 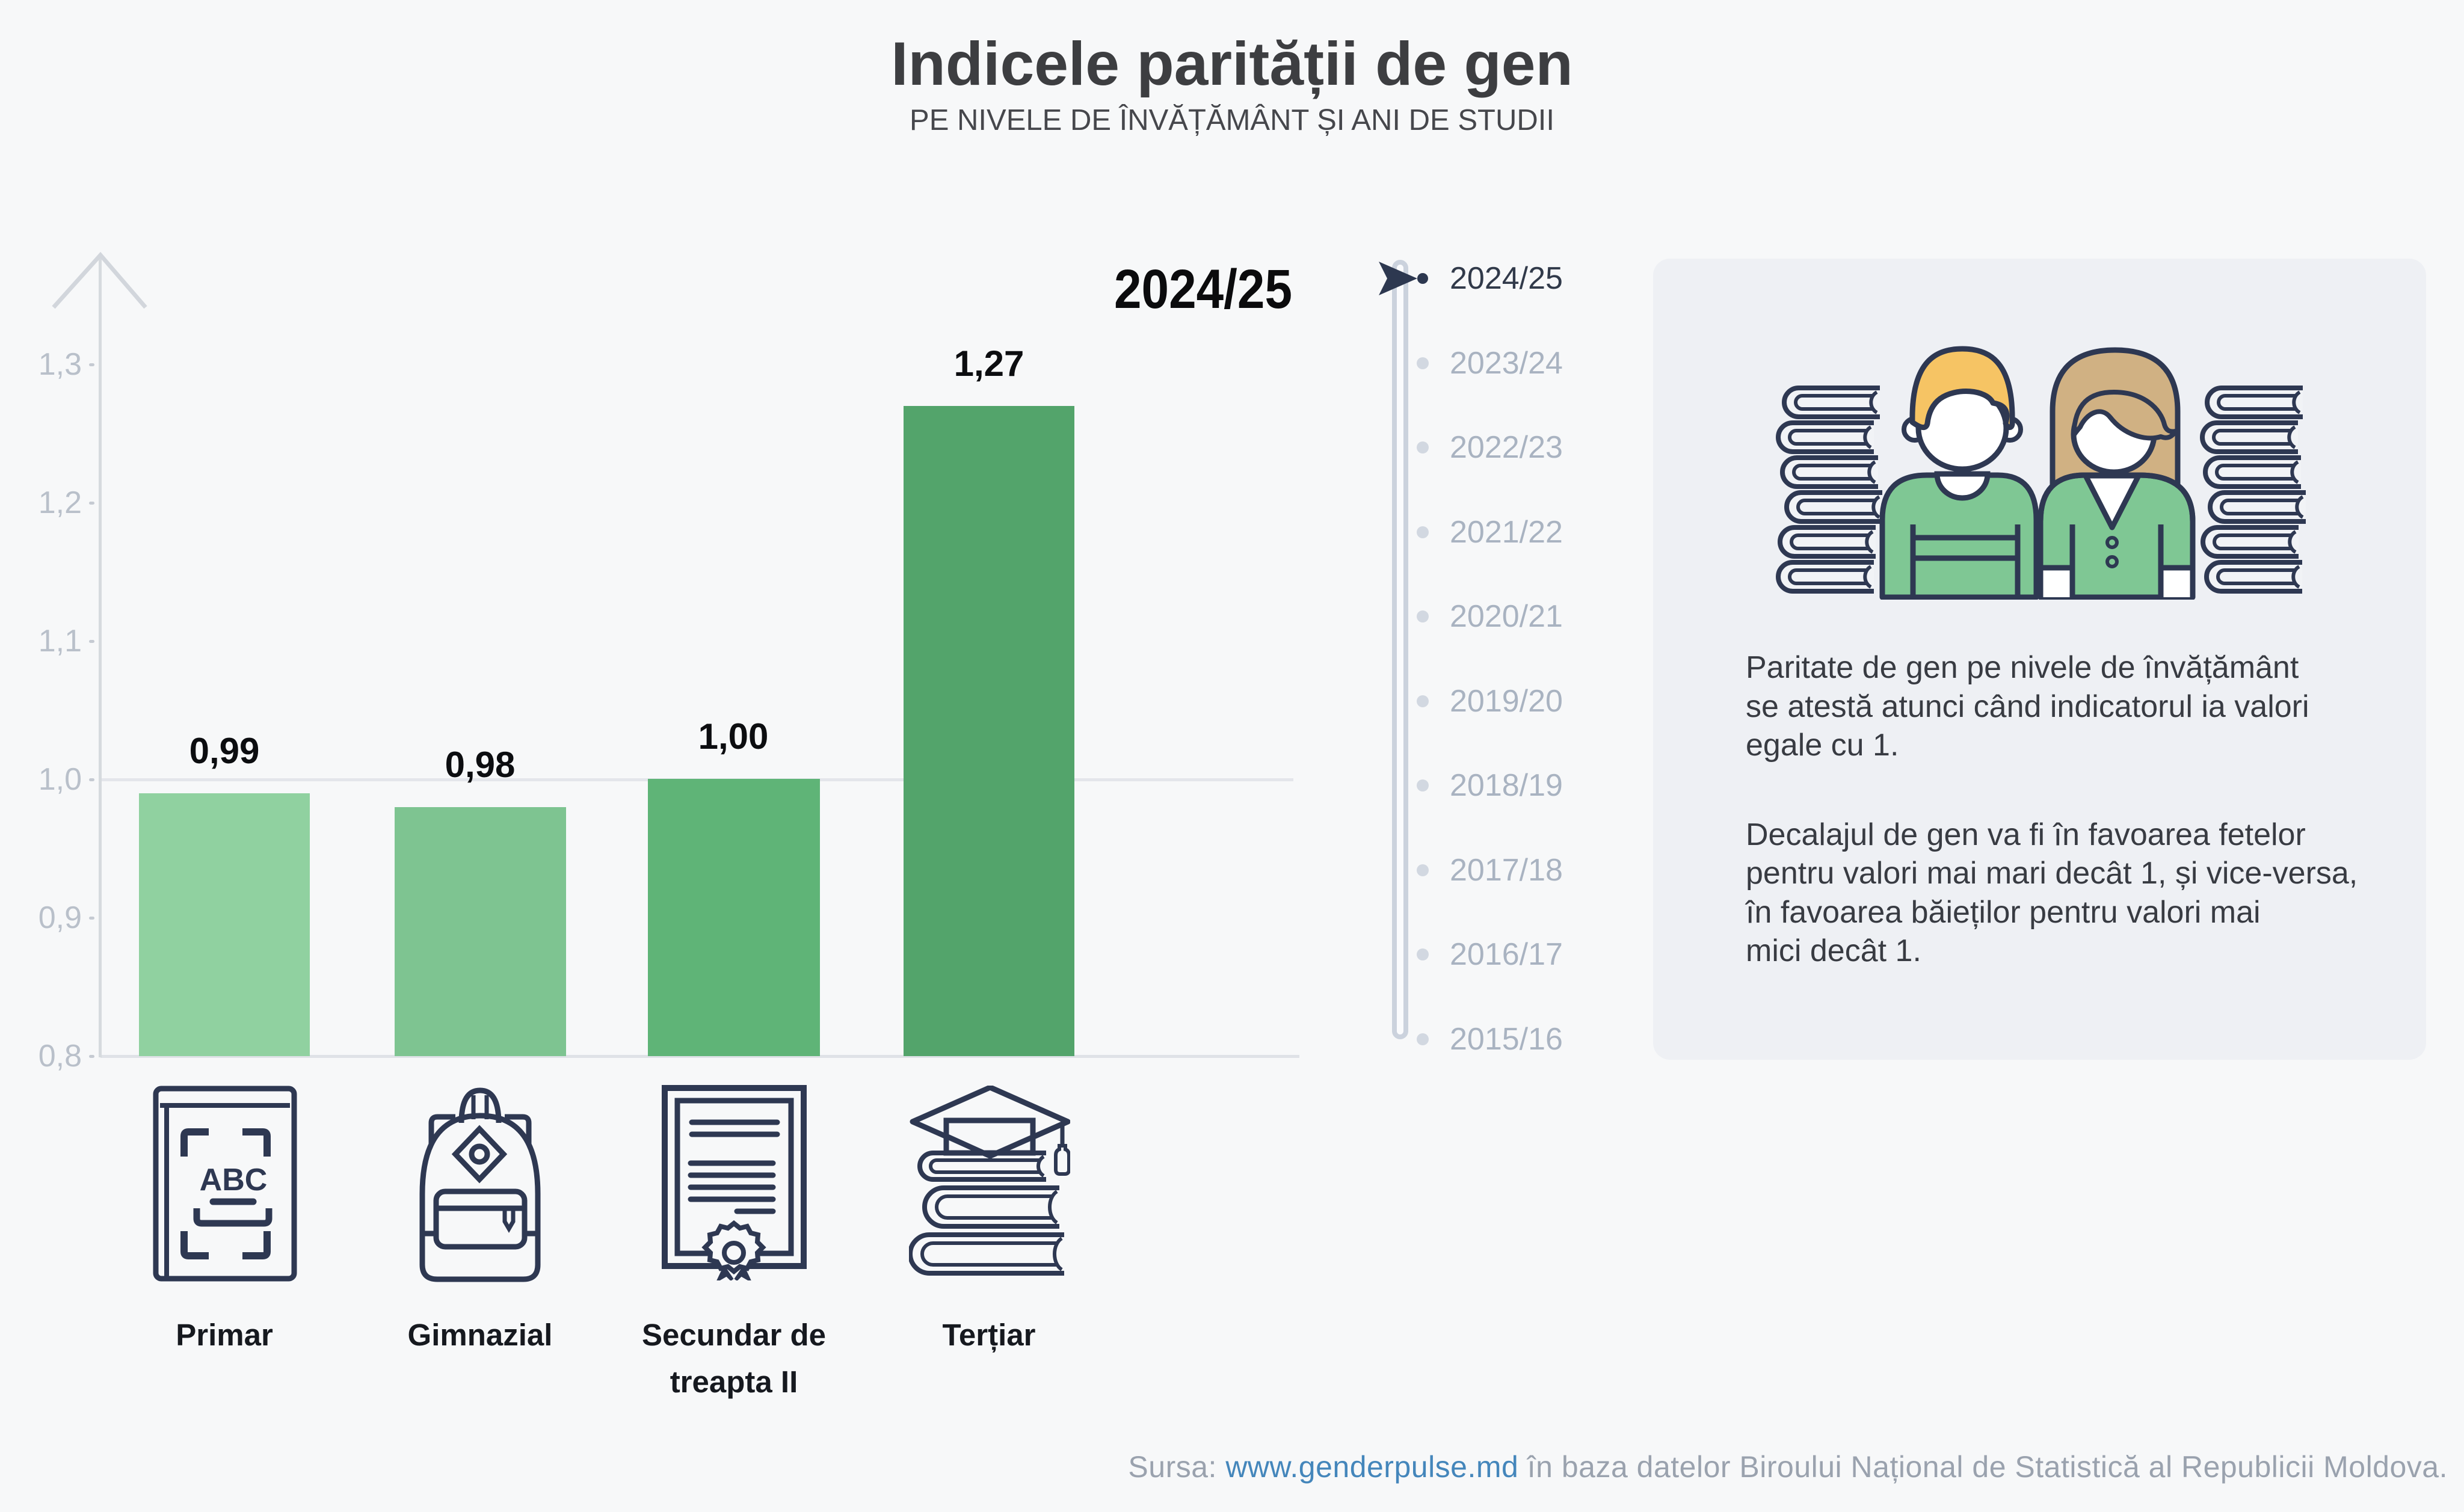 What do you see at coordinates (234, 1180) in the screenshot?
I see `svg-text: ABC` at bounding box center [234, 1180].